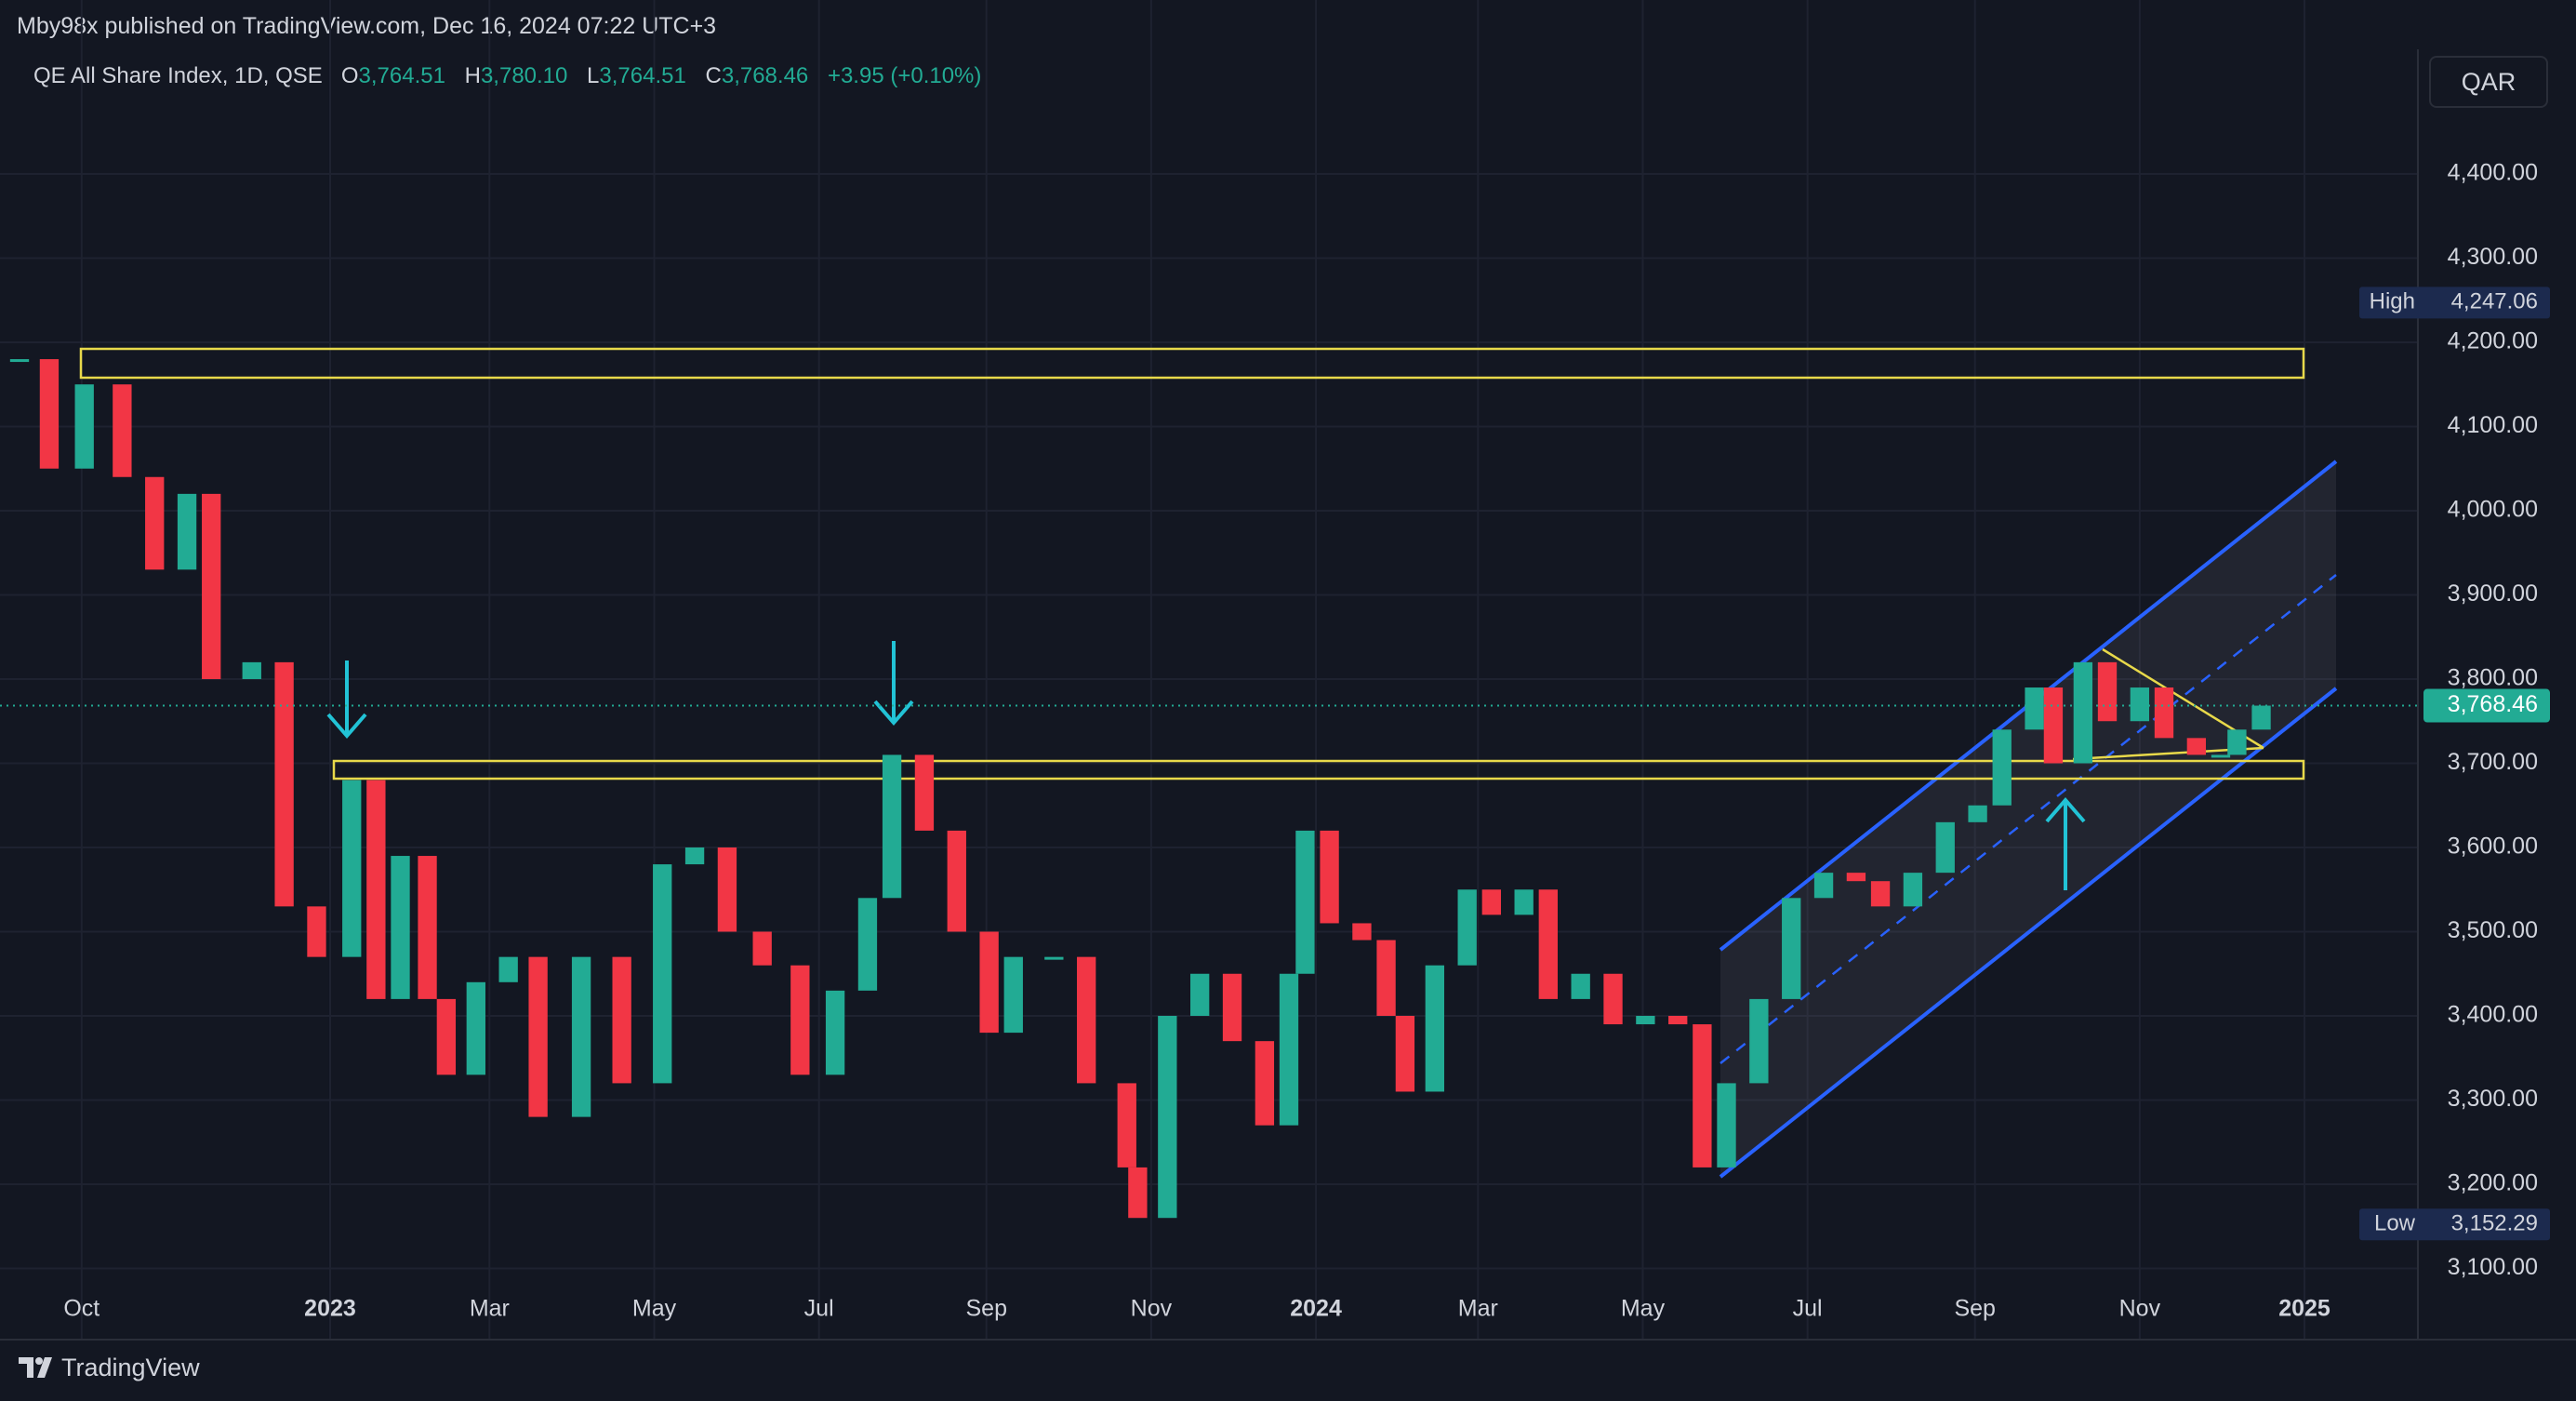  Describe the element at coordinates (2028, 933) in the screenshot. I see `channel-lower` at that location.